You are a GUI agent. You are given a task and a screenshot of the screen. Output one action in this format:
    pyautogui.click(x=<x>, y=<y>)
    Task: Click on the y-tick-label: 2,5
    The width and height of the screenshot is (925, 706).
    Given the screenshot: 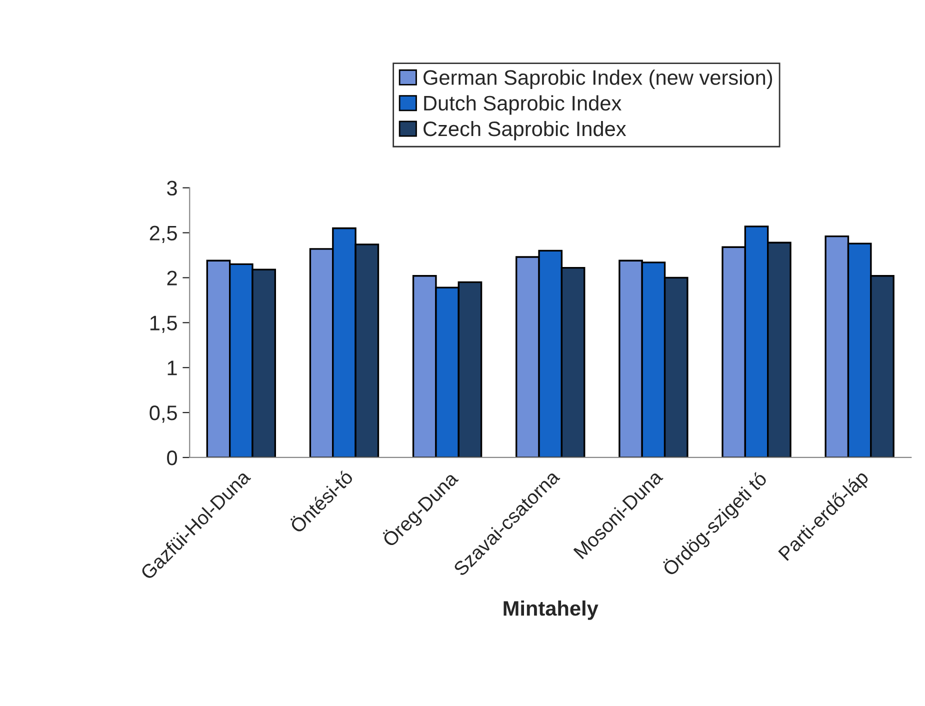 What is the action you would take?
    pyautogui.click(x=163, y=234)
    